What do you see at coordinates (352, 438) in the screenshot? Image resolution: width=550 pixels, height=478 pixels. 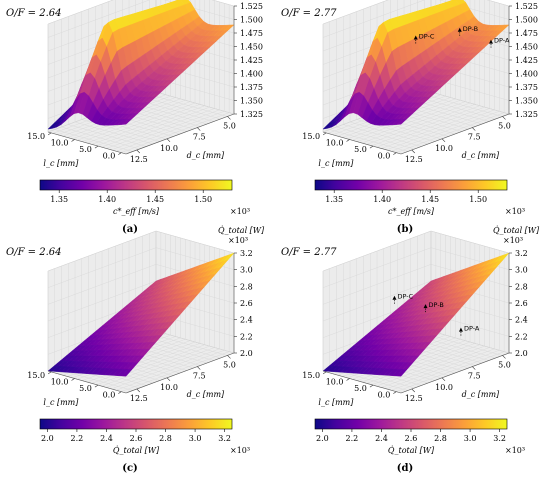 I see `colorbar-tick-label: 2.2` at bounding box center [352, 438].